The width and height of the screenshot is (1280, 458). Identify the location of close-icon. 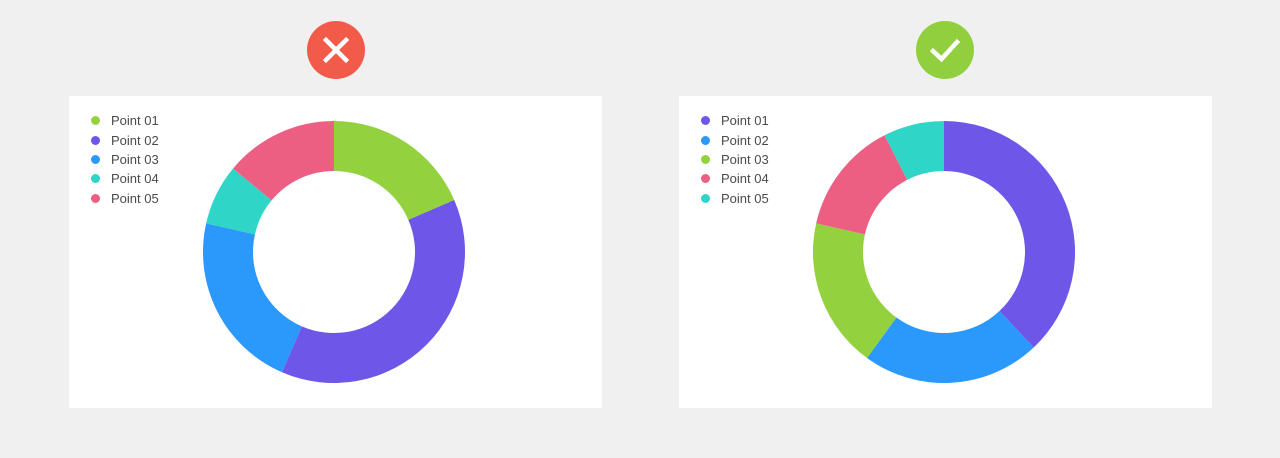
(336, 50).